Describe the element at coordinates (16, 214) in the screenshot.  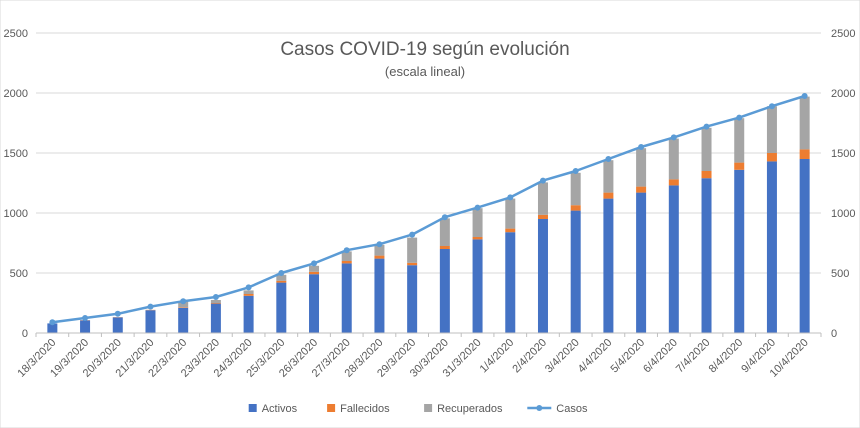
I see `y-tick-label-left: 1000` at that location.